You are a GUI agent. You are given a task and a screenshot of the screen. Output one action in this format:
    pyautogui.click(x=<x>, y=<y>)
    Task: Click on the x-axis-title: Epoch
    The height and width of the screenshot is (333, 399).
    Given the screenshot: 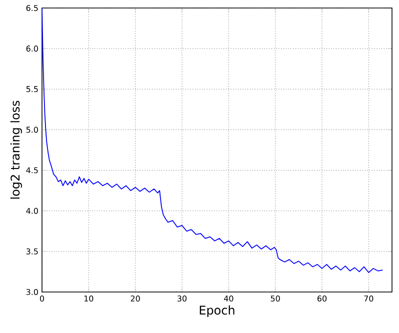 What is the action you would take?
    pyautogui.click(x=217, y=311)
    